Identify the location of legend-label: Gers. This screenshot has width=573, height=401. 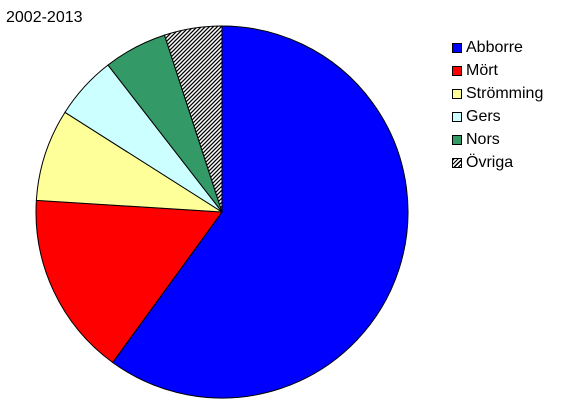
(483, 116).